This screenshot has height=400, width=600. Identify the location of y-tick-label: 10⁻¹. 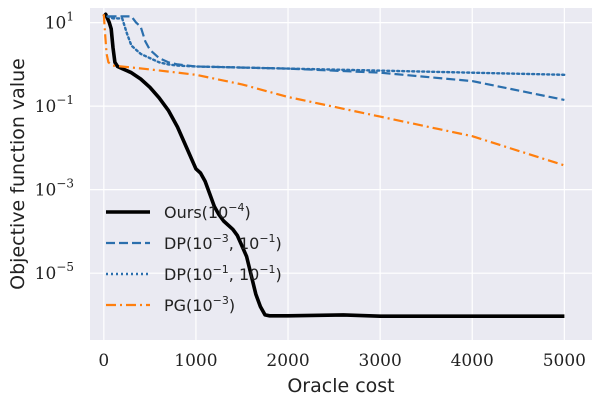
(54, 105).